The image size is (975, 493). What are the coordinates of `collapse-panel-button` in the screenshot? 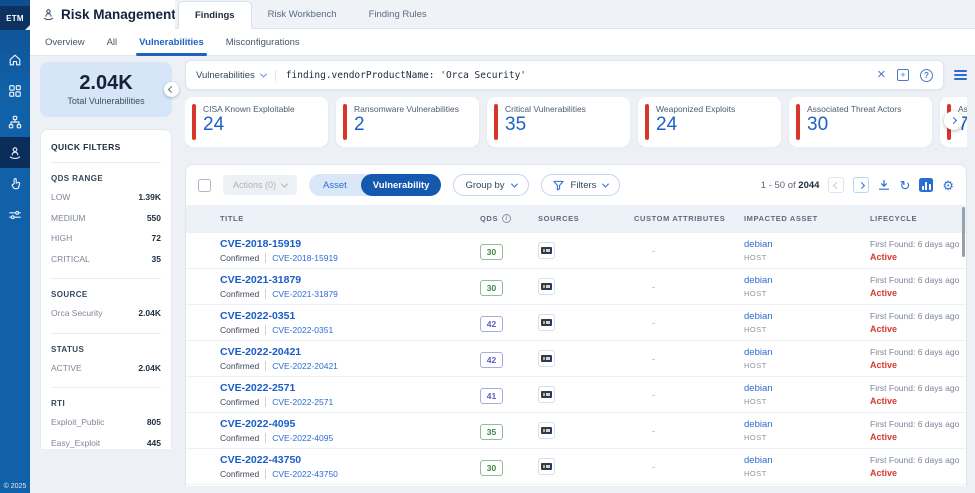 It's located at (171, 89).